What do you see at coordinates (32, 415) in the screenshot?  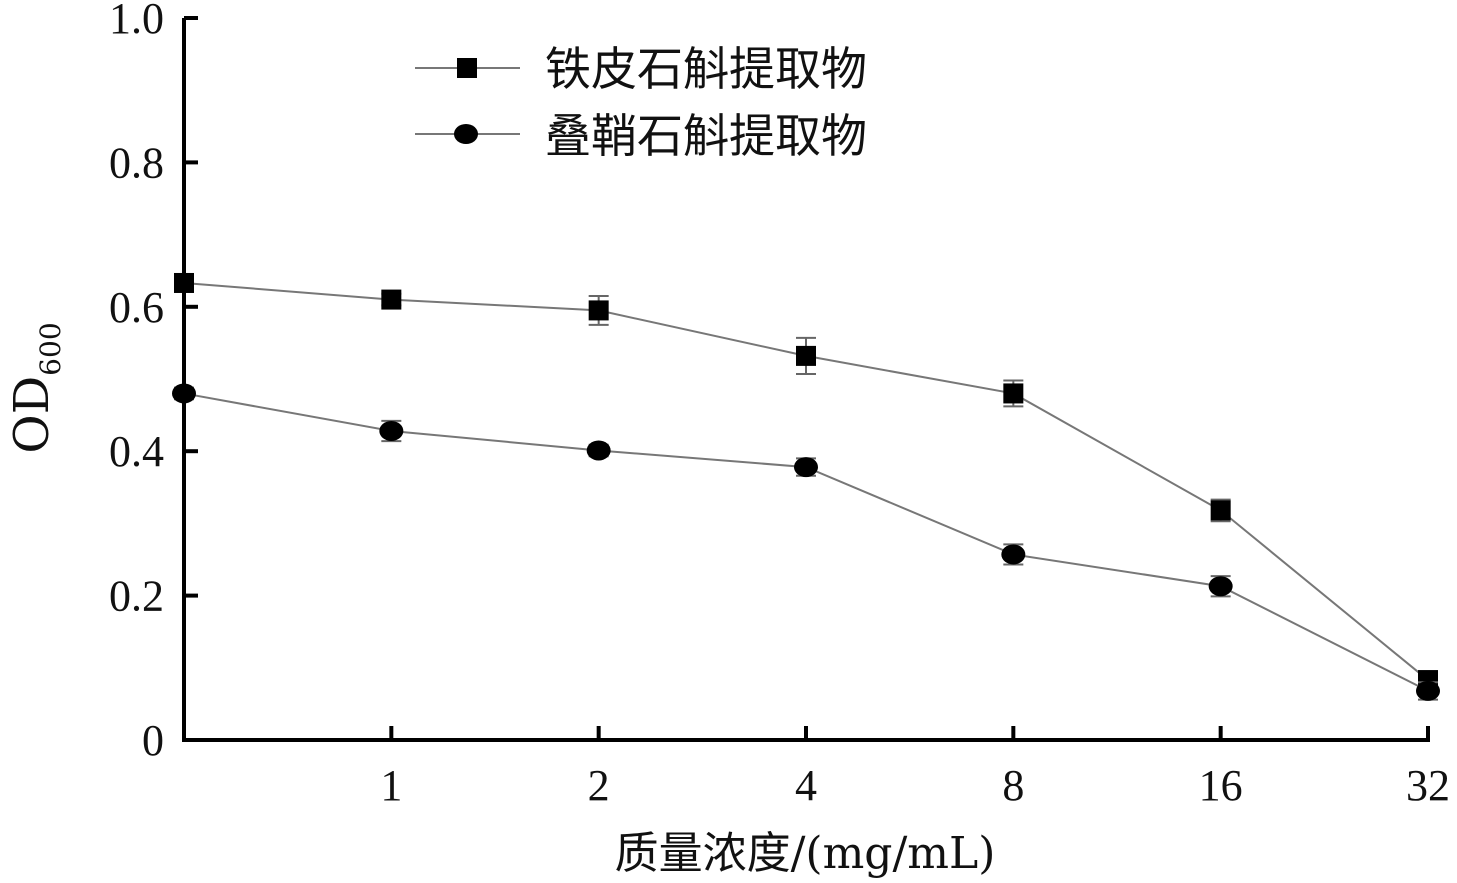 I see `y-axis-title-main: OD` at bounding box center [32, 415].